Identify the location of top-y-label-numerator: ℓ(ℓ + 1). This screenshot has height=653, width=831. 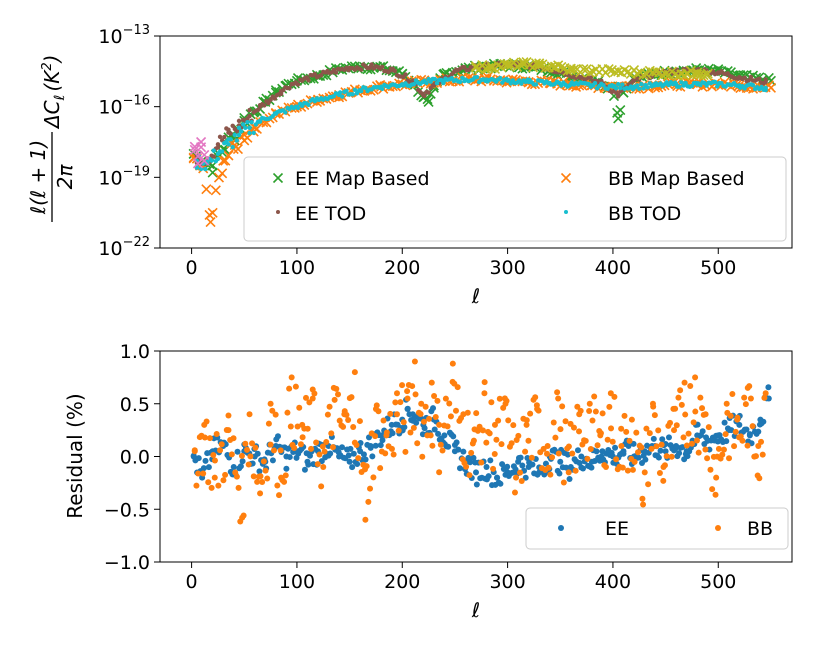
(38, 177).